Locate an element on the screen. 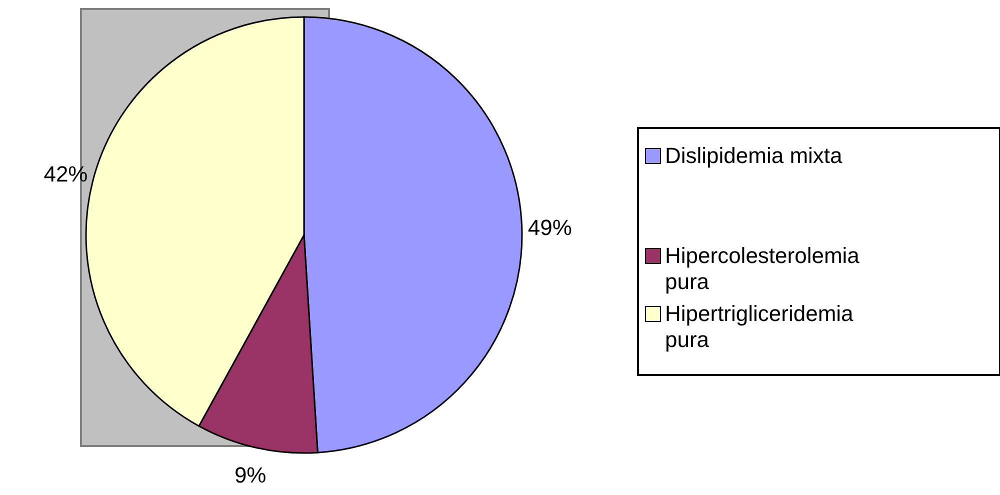 This screenshot has width=1000, height=495. legend-label: Hipertrigliceridemia pura is located at coordinates (759, 327).